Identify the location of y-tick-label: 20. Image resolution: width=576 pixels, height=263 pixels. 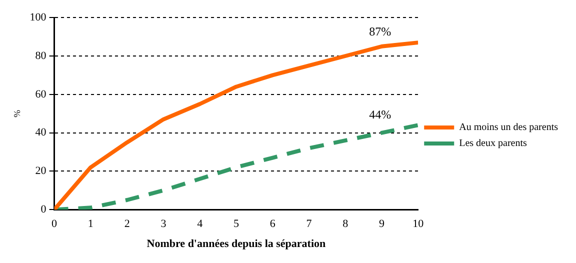
(41, 171).